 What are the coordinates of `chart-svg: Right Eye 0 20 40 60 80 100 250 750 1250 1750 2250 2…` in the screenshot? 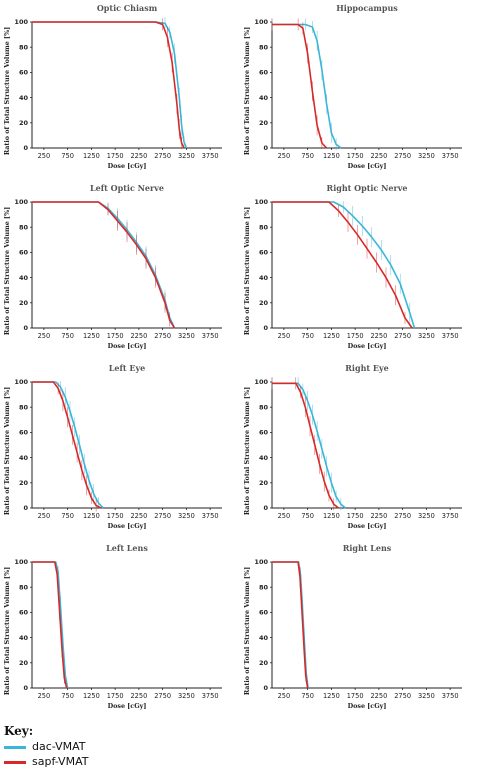 It's located at (352, 446).